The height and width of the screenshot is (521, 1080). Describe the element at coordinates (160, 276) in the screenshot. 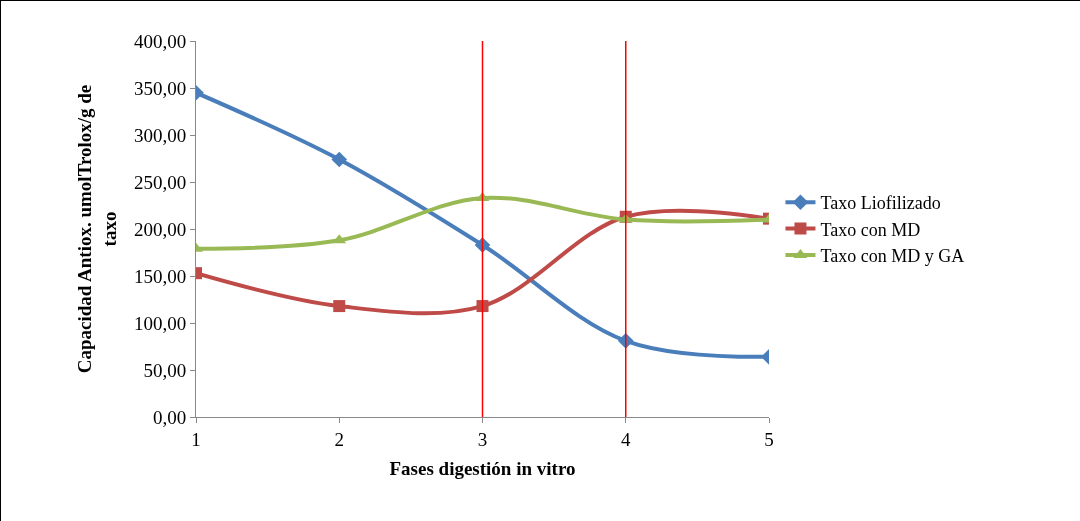

I see `y-tick-label: 150,00` at that location.